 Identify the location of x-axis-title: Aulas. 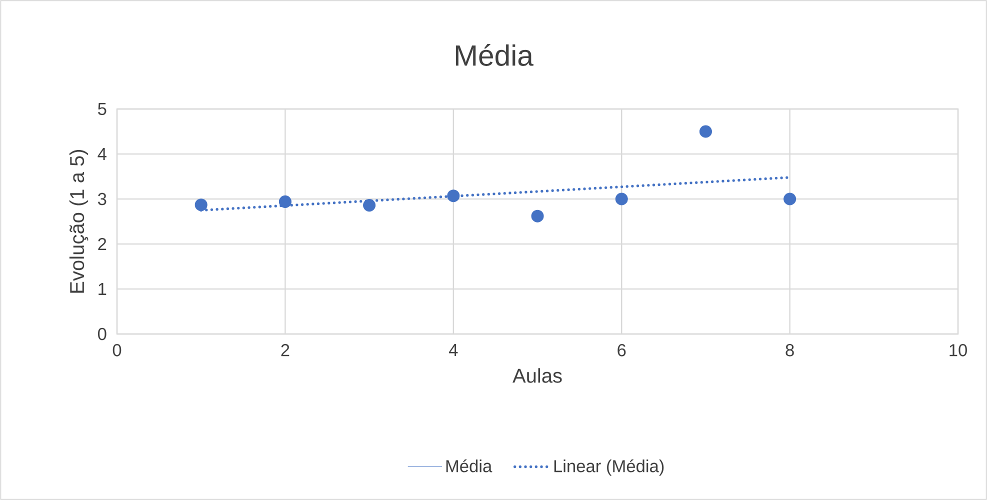
(537, 375).